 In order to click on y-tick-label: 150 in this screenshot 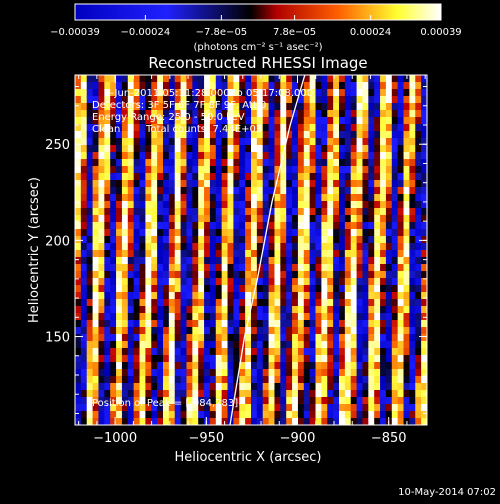, I will do `click(57, 338)`.